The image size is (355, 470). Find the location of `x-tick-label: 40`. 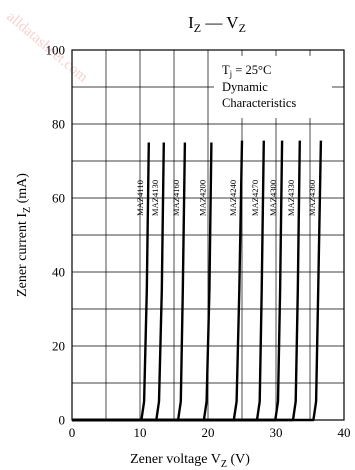

x-tick-label: 40 is located at coordinates (344, 432).